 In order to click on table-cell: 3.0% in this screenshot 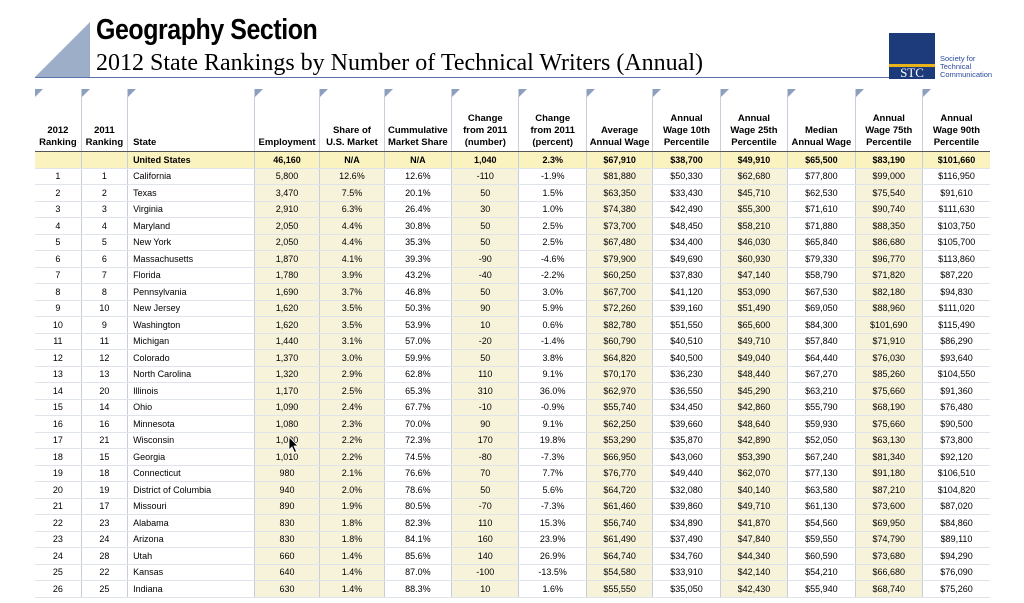, I will do `click(552, 292)`.